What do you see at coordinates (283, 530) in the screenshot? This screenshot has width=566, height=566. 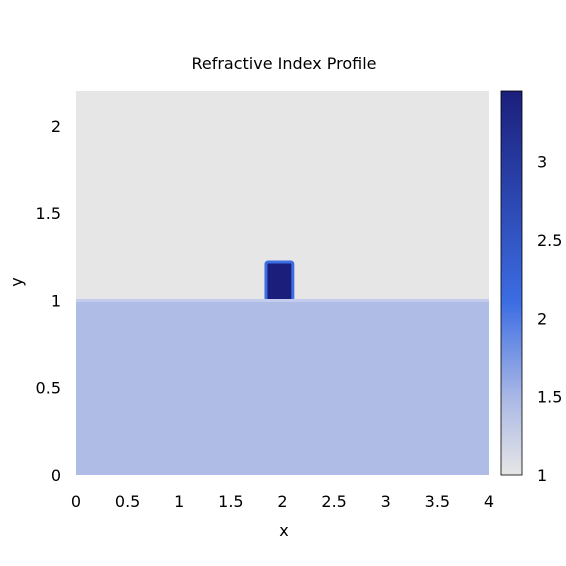 I see `x-axis-label: x` at bounding box center [283, 530].